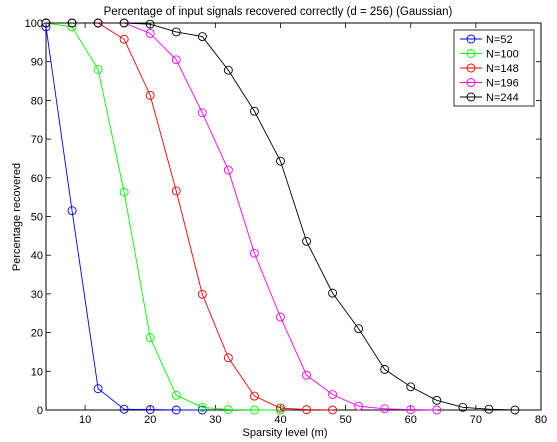 This screenshot has height=442, width=557. I want to click on legend-item: N=196, so click(489, 84).